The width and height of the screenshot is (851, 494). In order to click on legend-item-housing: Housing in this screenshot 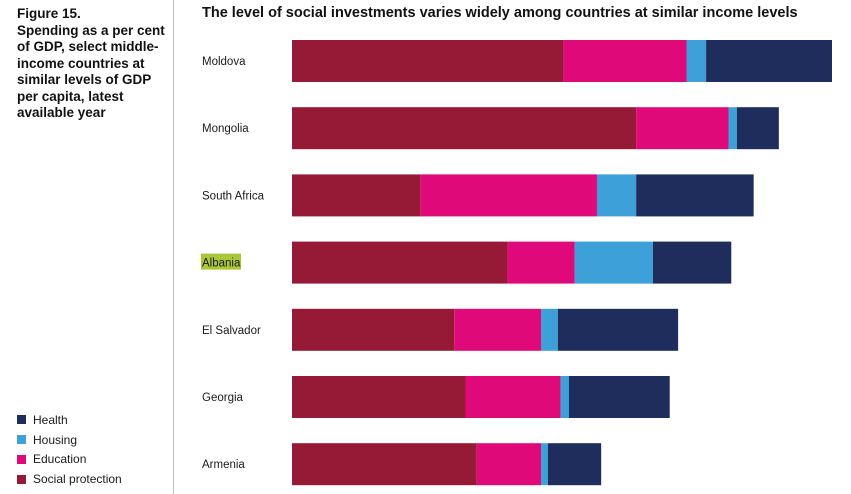, I will do `click(69, 440)`.